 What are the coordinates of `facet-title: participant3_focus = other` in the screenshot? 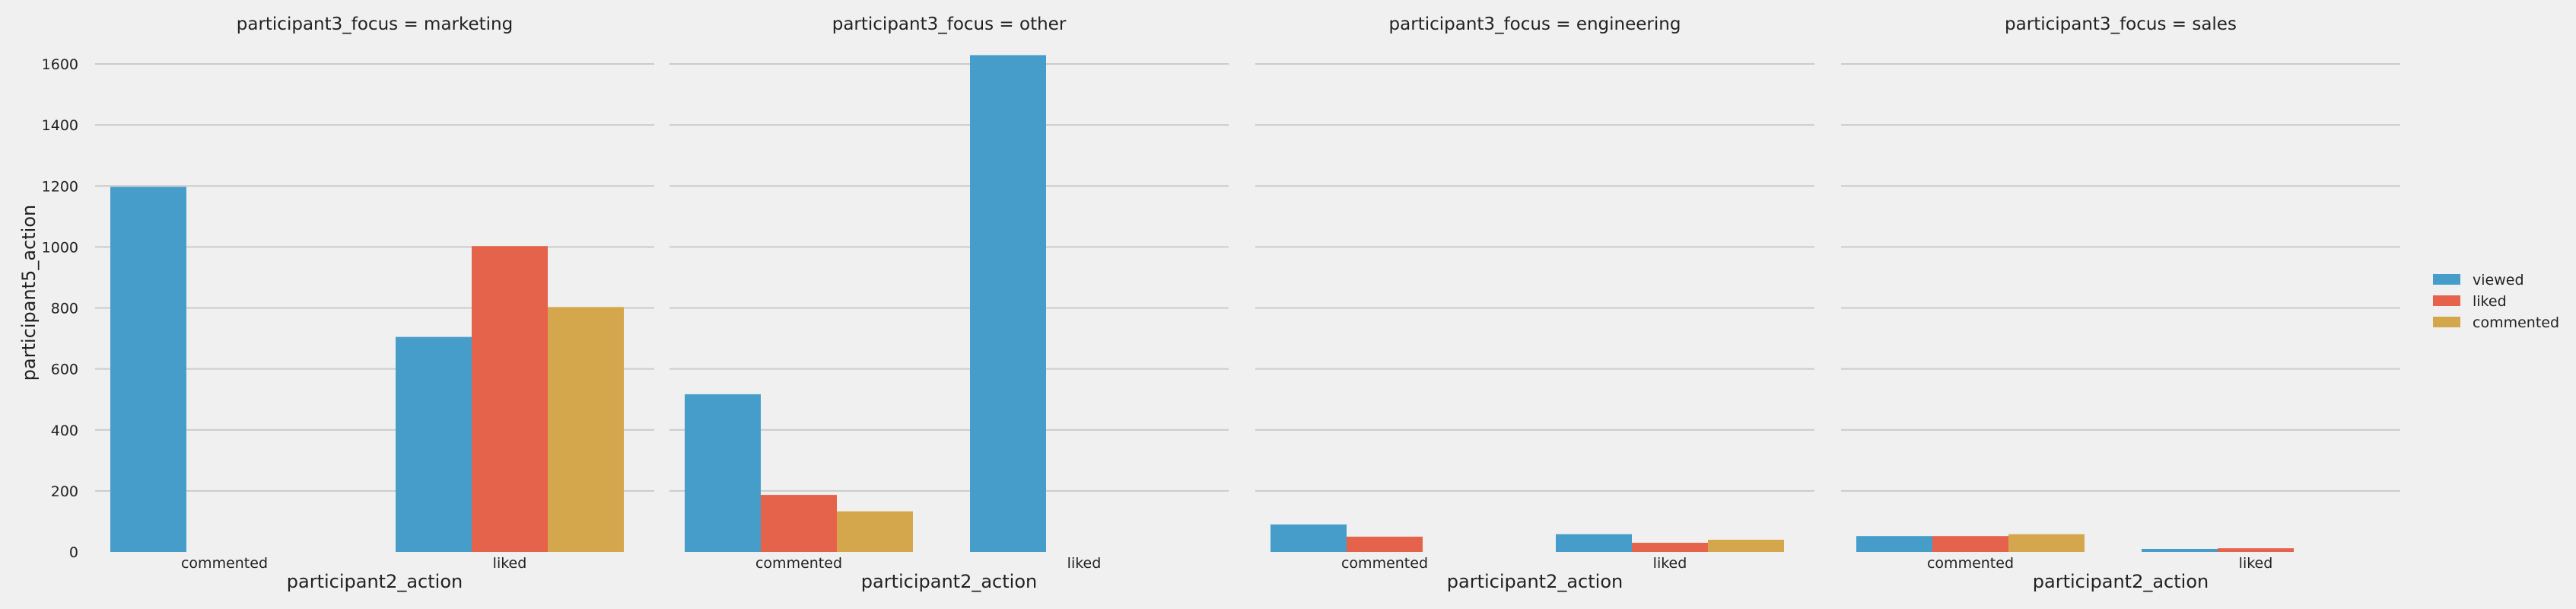 It's located at (950, 24).